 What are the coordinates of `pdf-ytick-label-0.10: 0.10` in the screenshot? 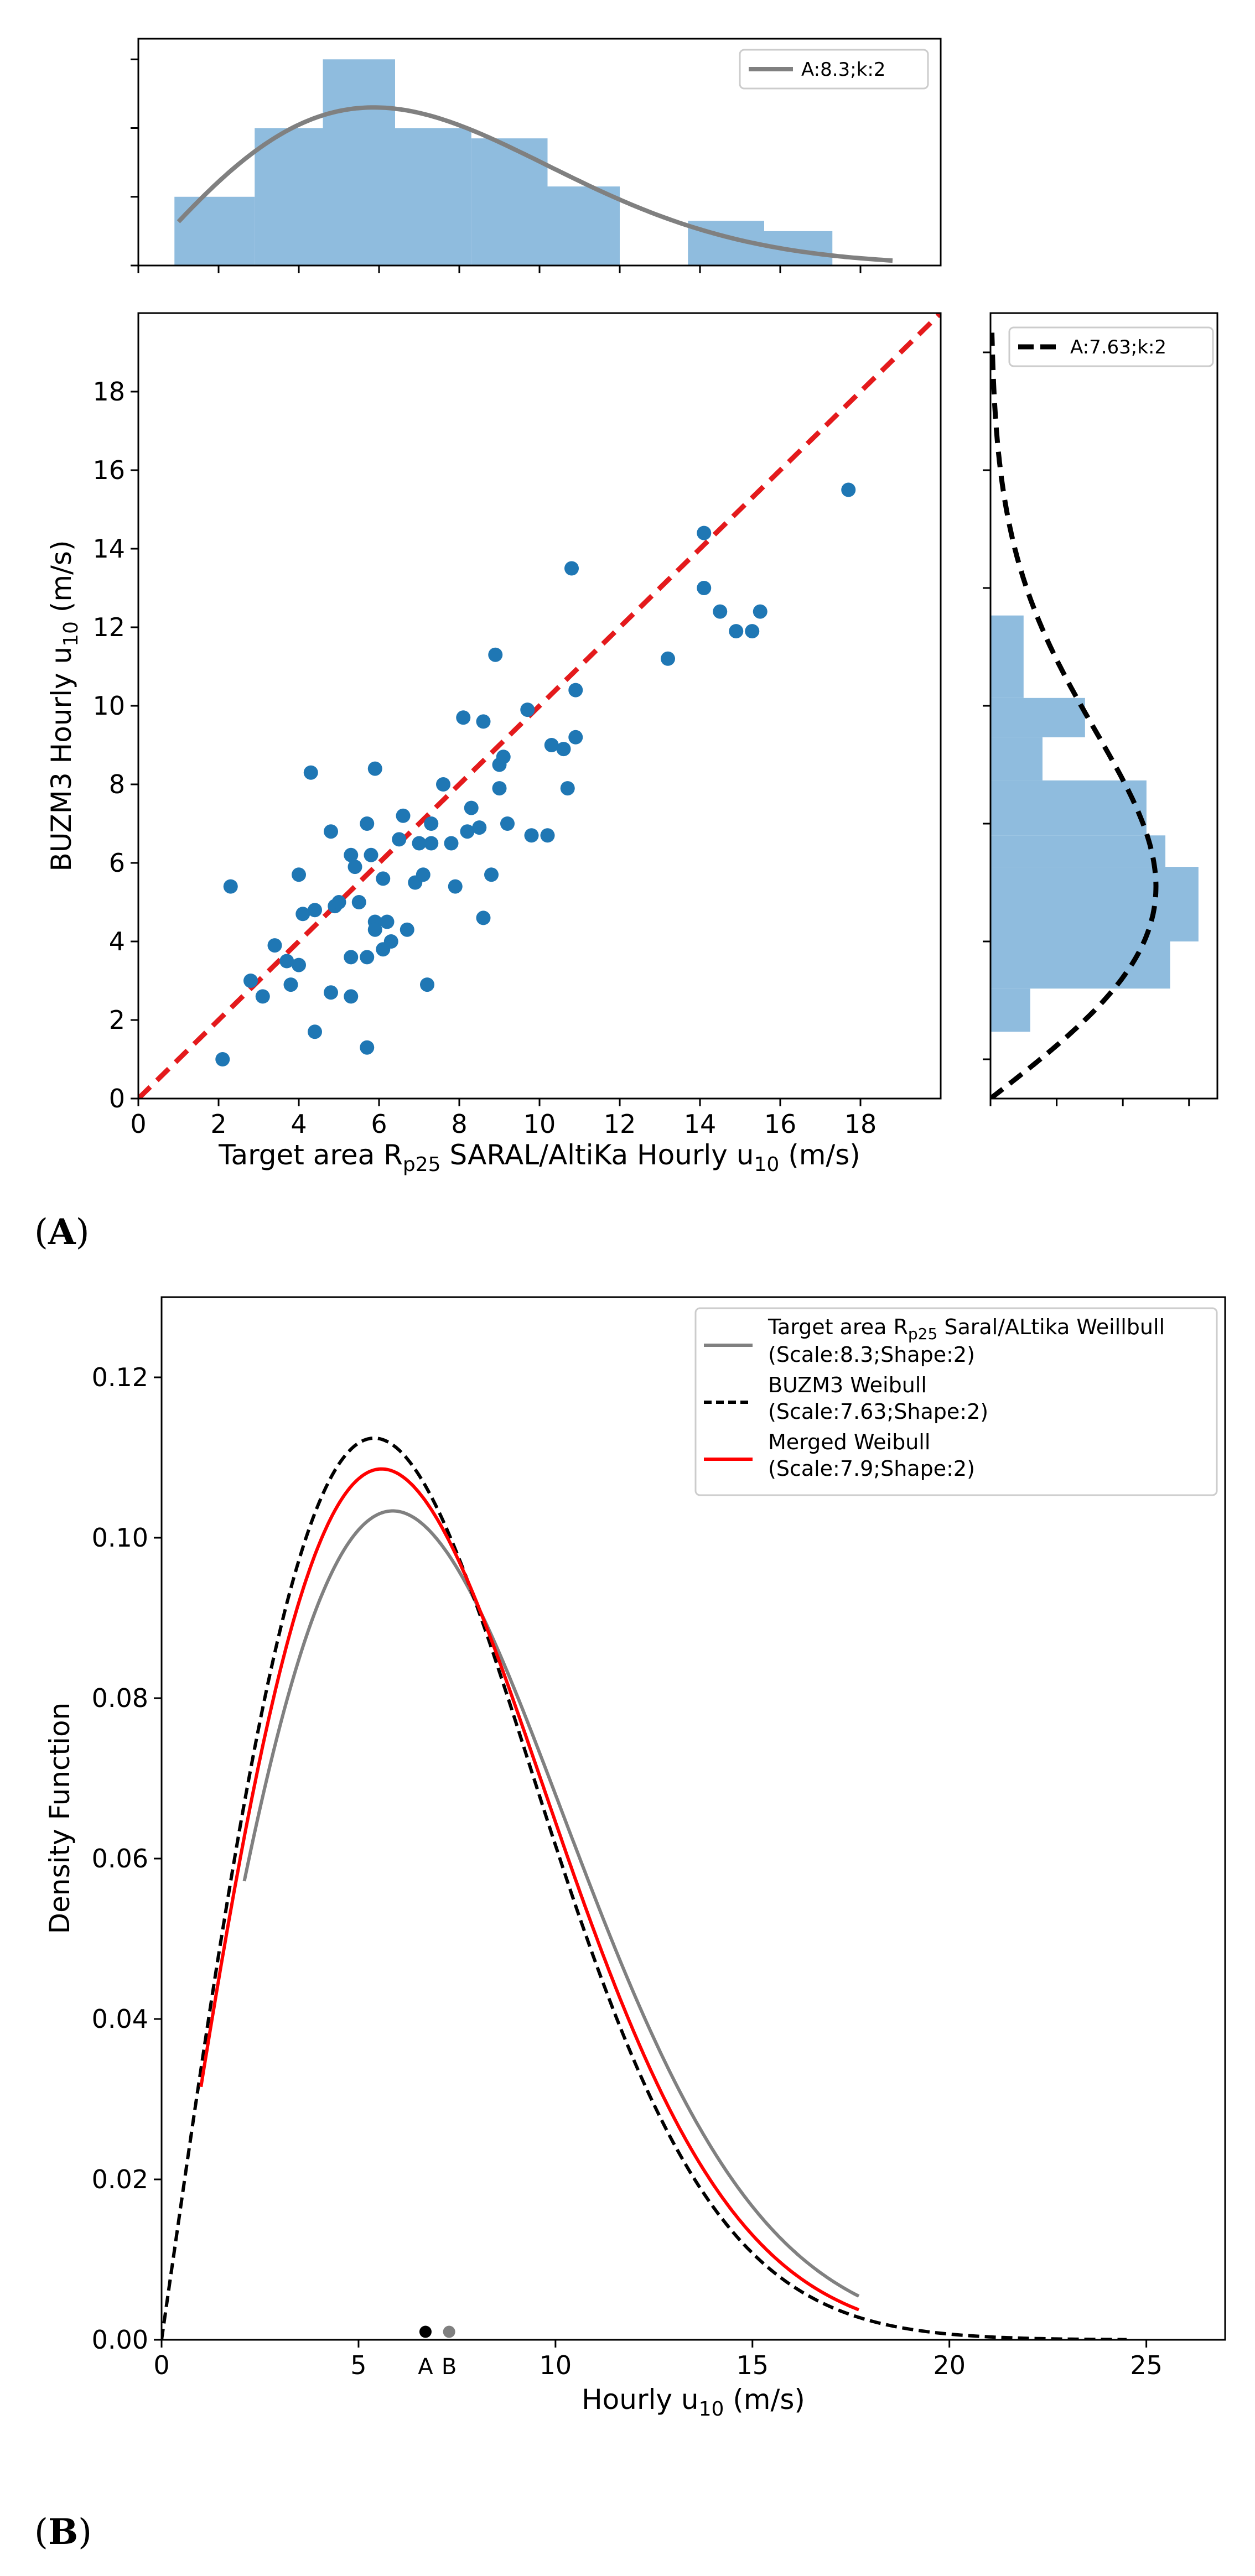 It's located at (120, 1538).